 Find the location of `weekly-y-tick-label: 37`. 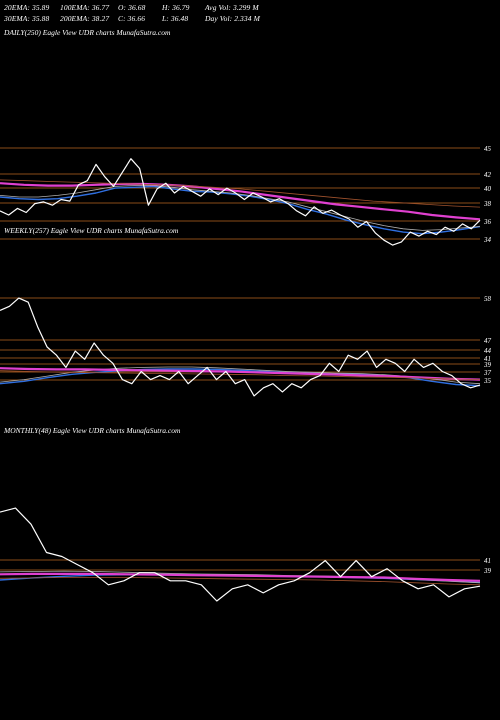

weekly-y-tick-label: 37 is located at coordinates (487, 373).